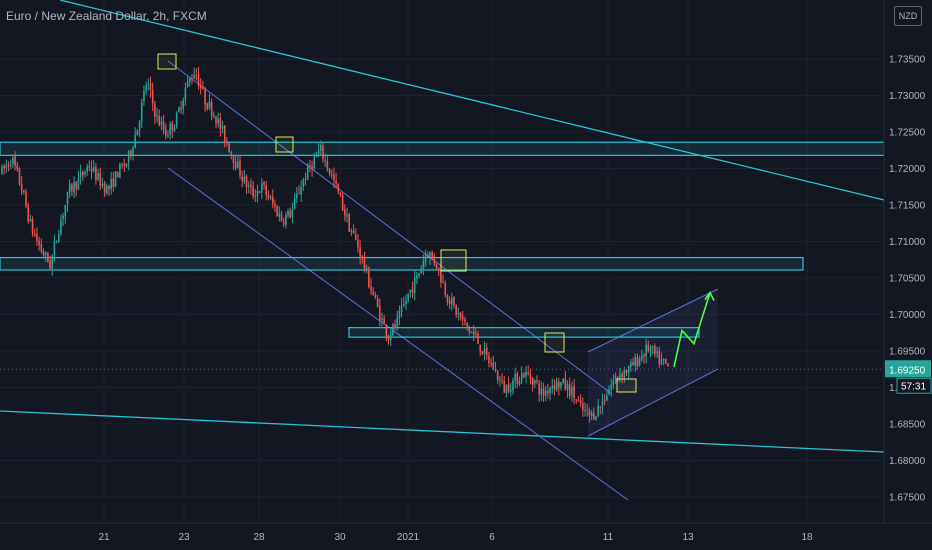  What do you see at coordinates (907, 498) in the screenshot?
I see `price-tick-label: 1.67500` at bounding box center [907, 498].